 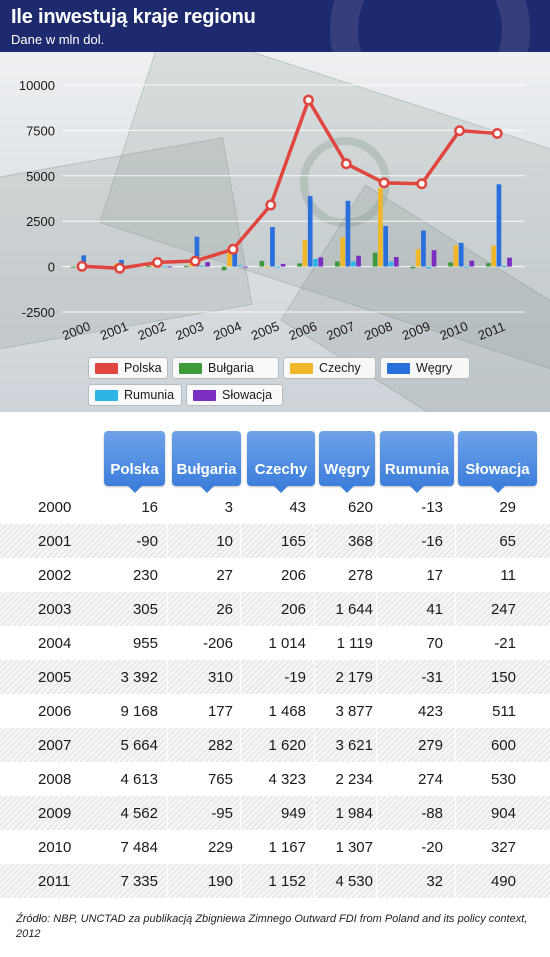 I want to click on x-tick-label: 2006, so click(x=303, y=330).